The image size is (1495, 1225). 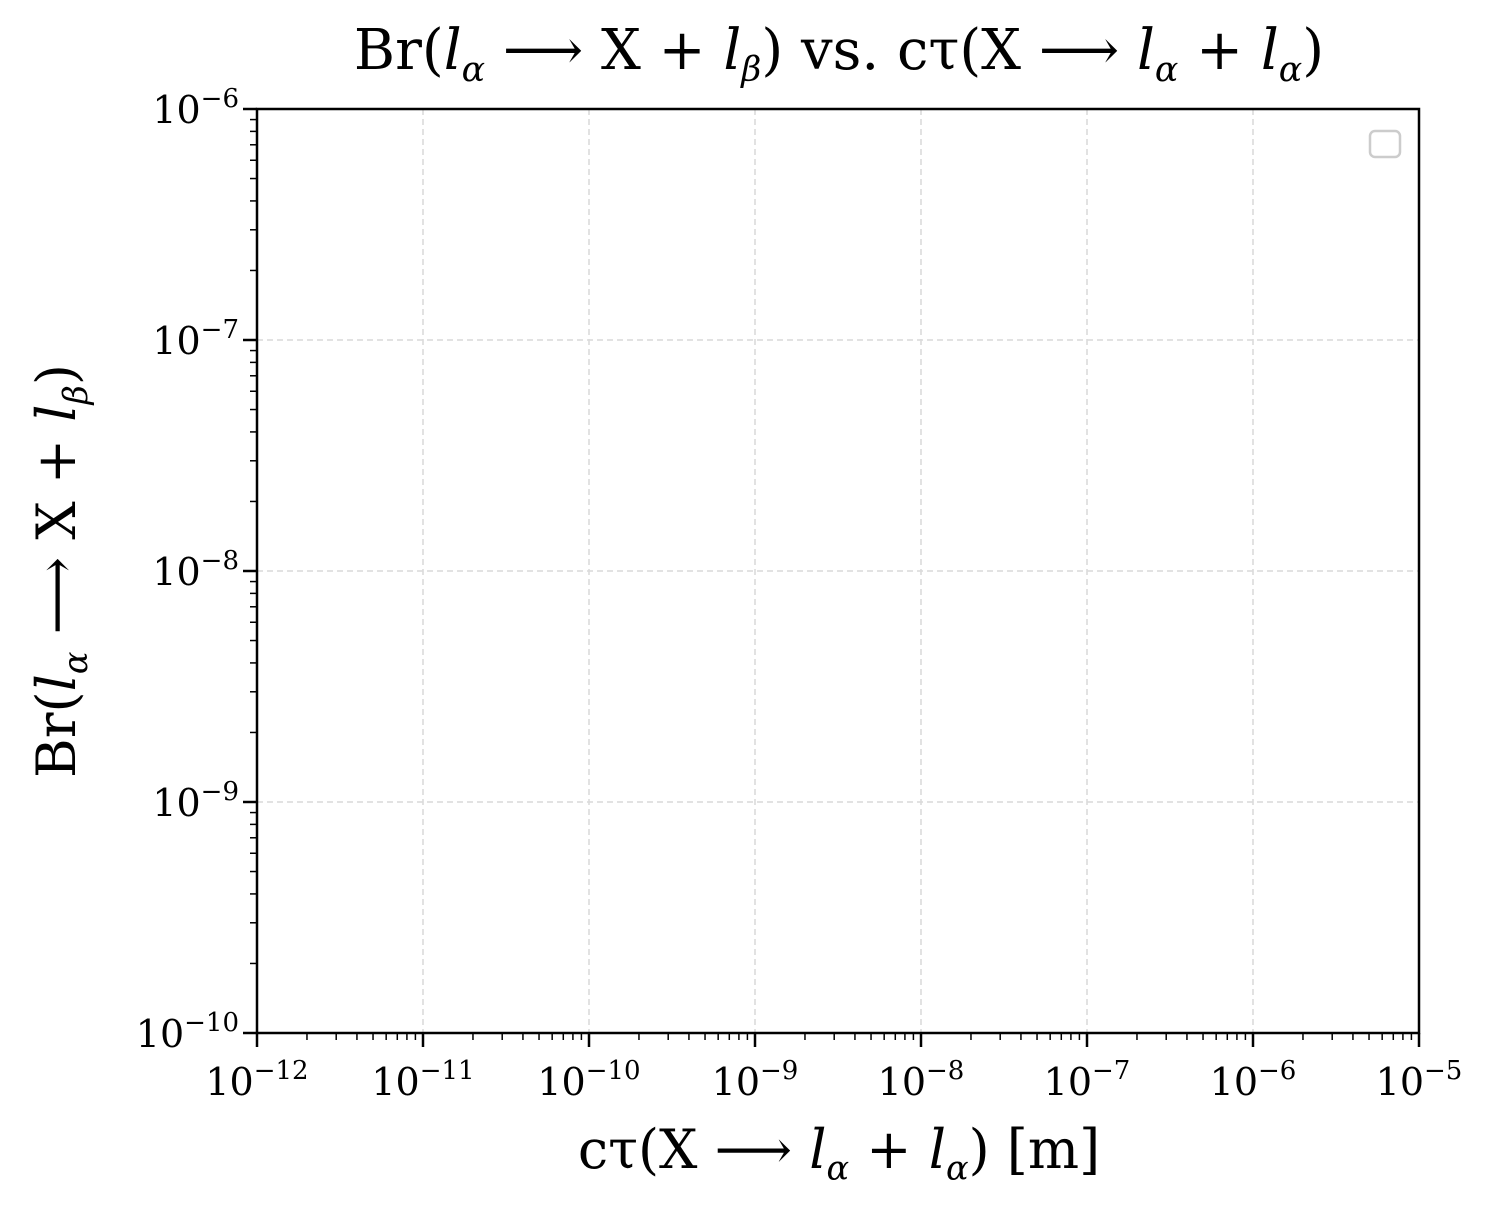 What do you see at coordinates (1385, 144) in the screenshot?
I see `legend-box` at bounding box center [1385, 144].